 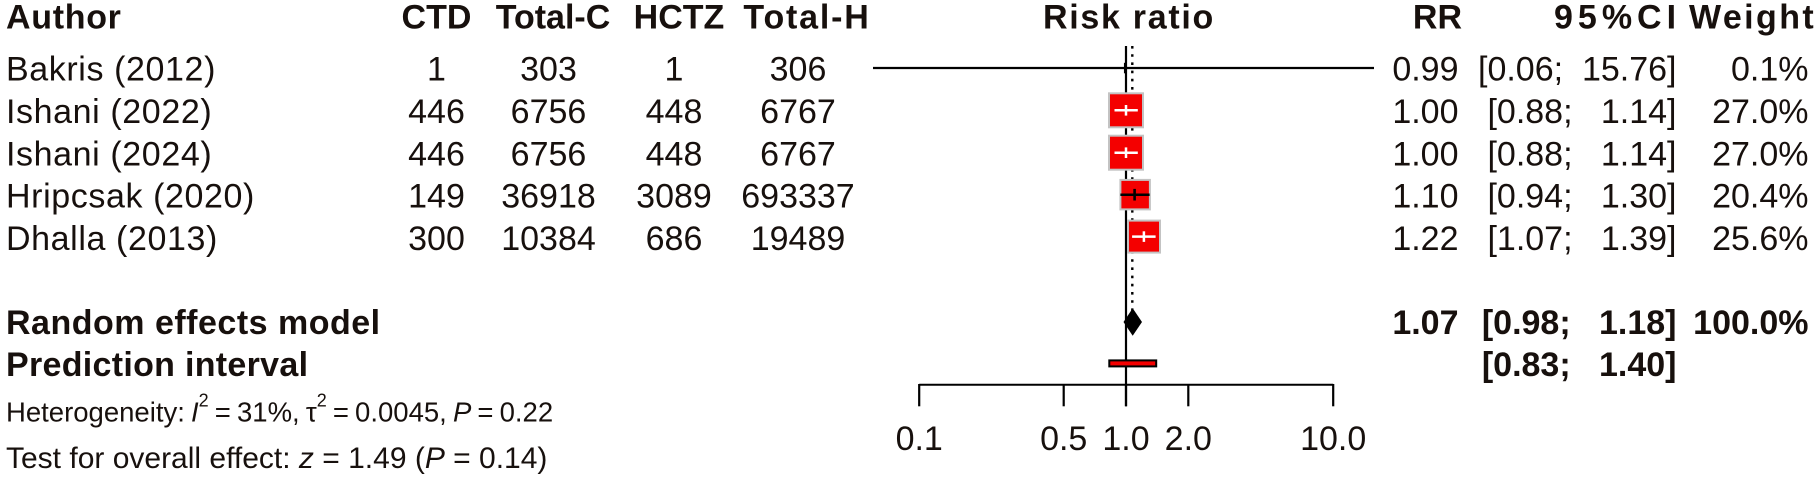 What do you see at coordinates (130, 196) in the screenshot?
I see `svg-text: Hripcsak (2020)` at bounding box center [130, 196].